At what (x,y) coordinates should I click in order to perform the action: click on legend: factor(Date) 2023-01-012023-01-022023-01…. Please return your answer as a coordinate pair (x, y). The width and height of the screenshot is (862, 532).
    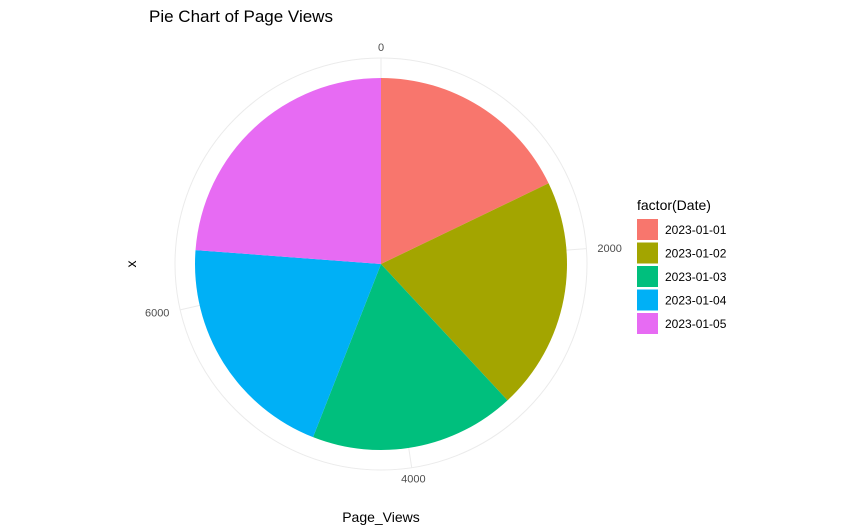
    Looking at the image, I should click on (682, 265).